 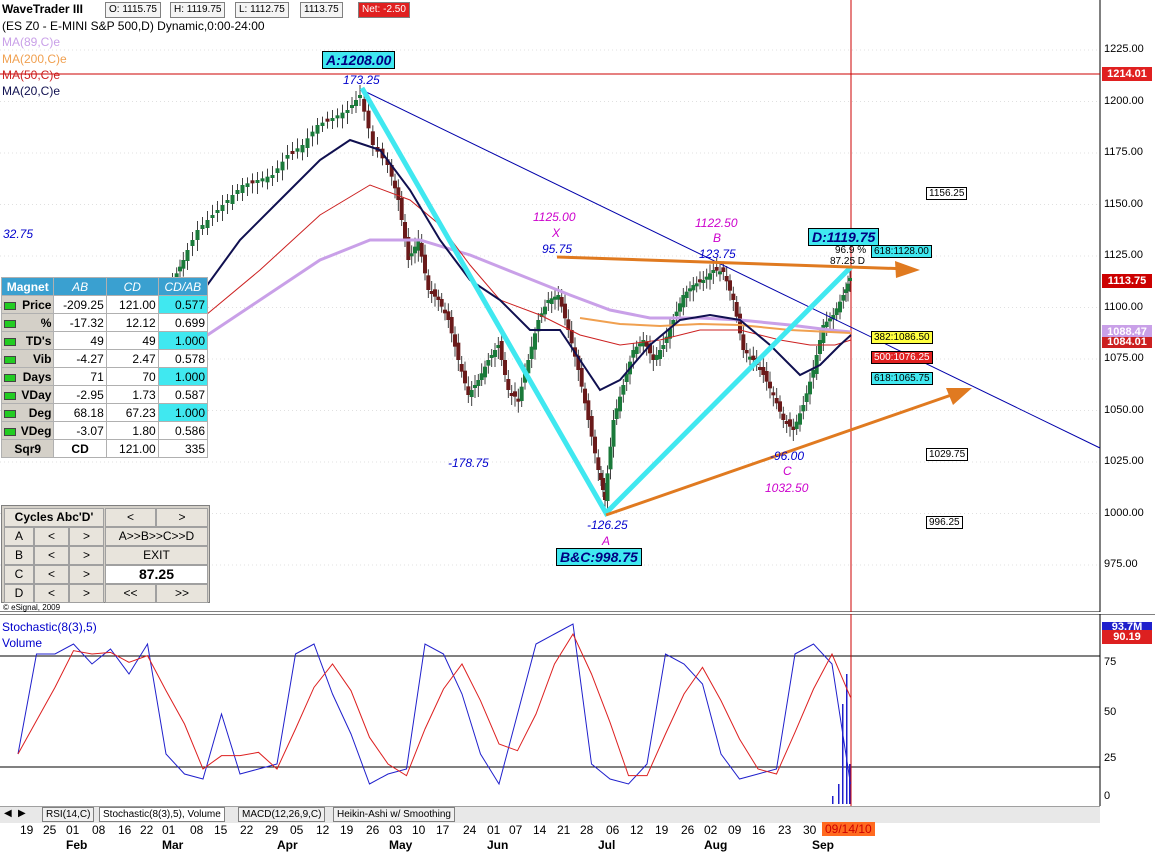 What do you see at coordinates (51, 536) in the screenshot?
I see `row-a-left-button: ˂` at bounding box center [51, 536].